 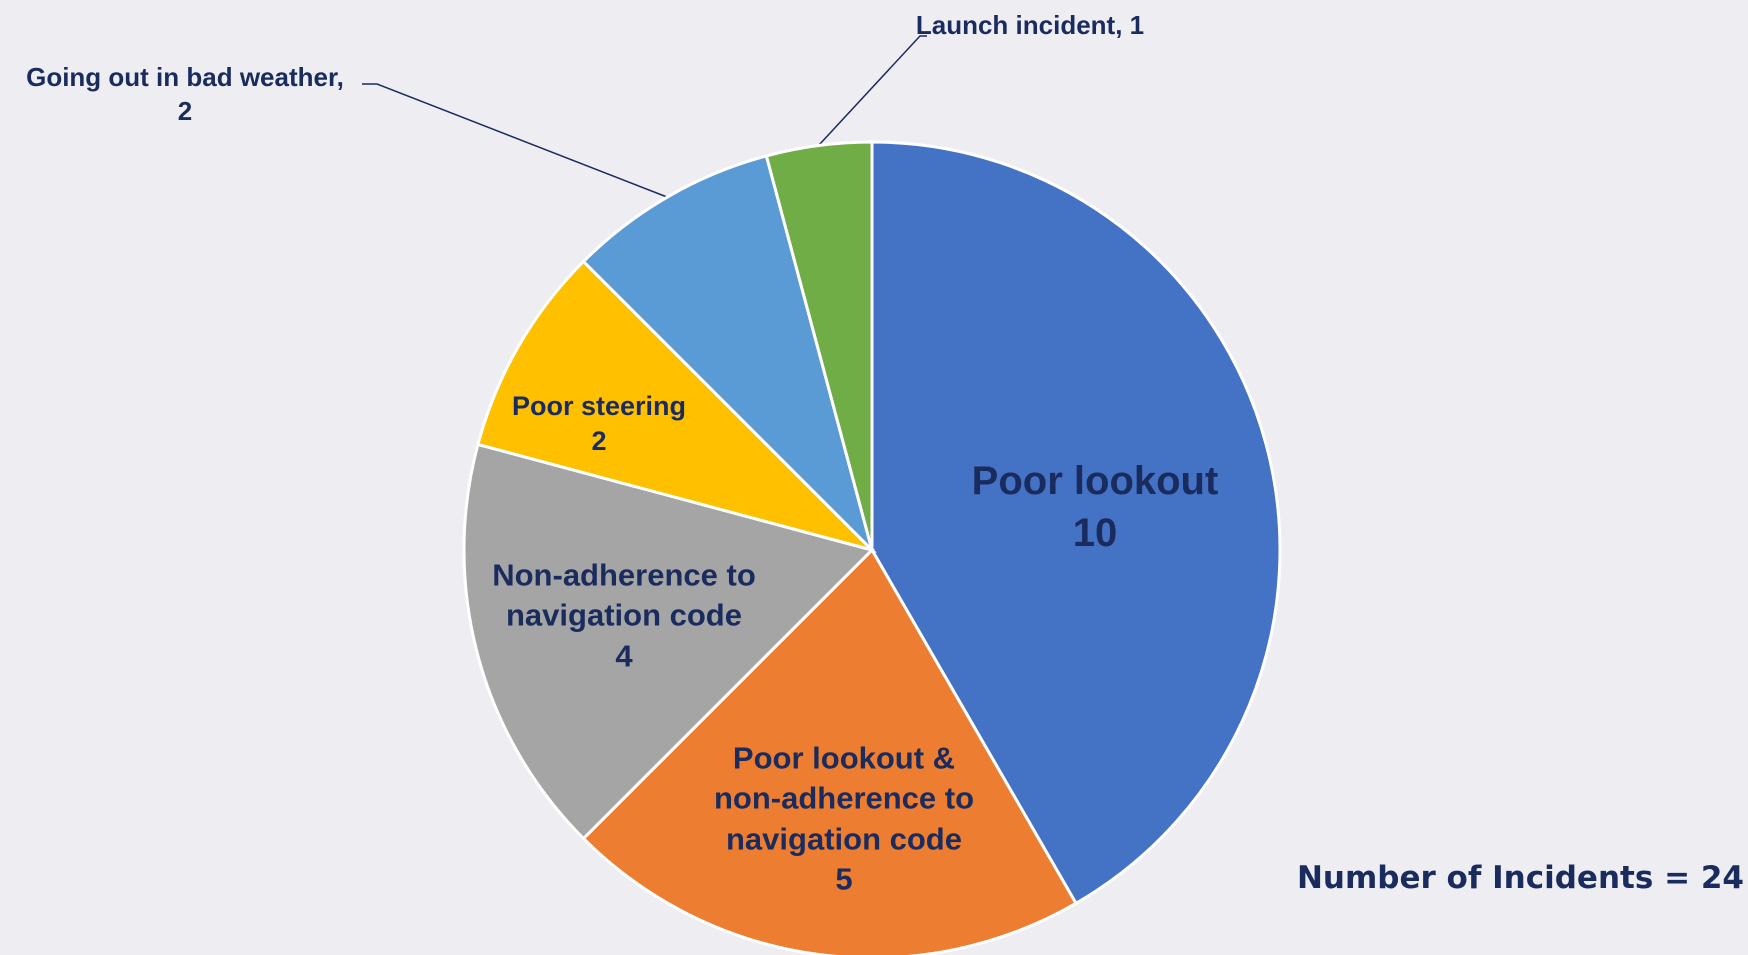 I want to click on data-label: Going out in bad weather, 2, so click(x=197, y=95).